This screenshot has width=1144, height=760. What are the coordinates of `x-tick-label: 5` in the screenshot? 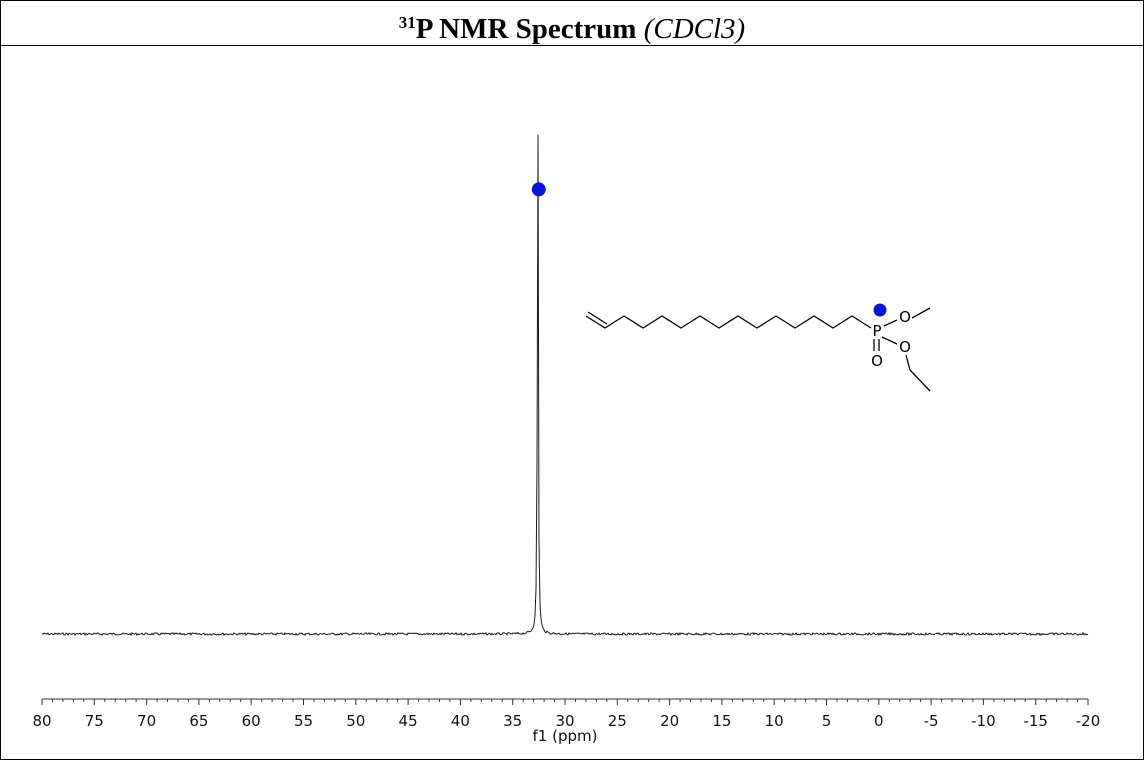 It's located at (827, 721).